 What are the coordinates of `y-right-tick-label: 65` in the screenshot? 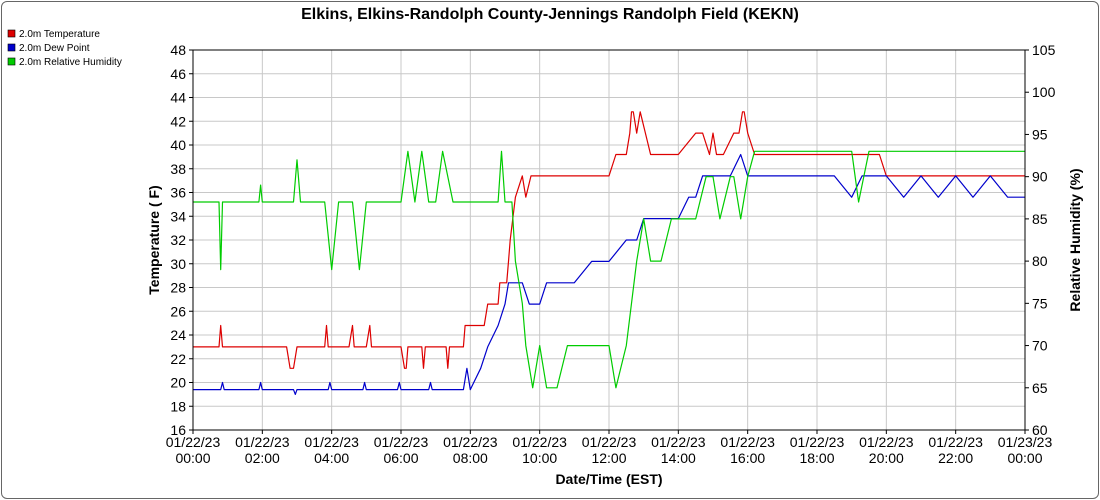 It's located at (1040, 388).